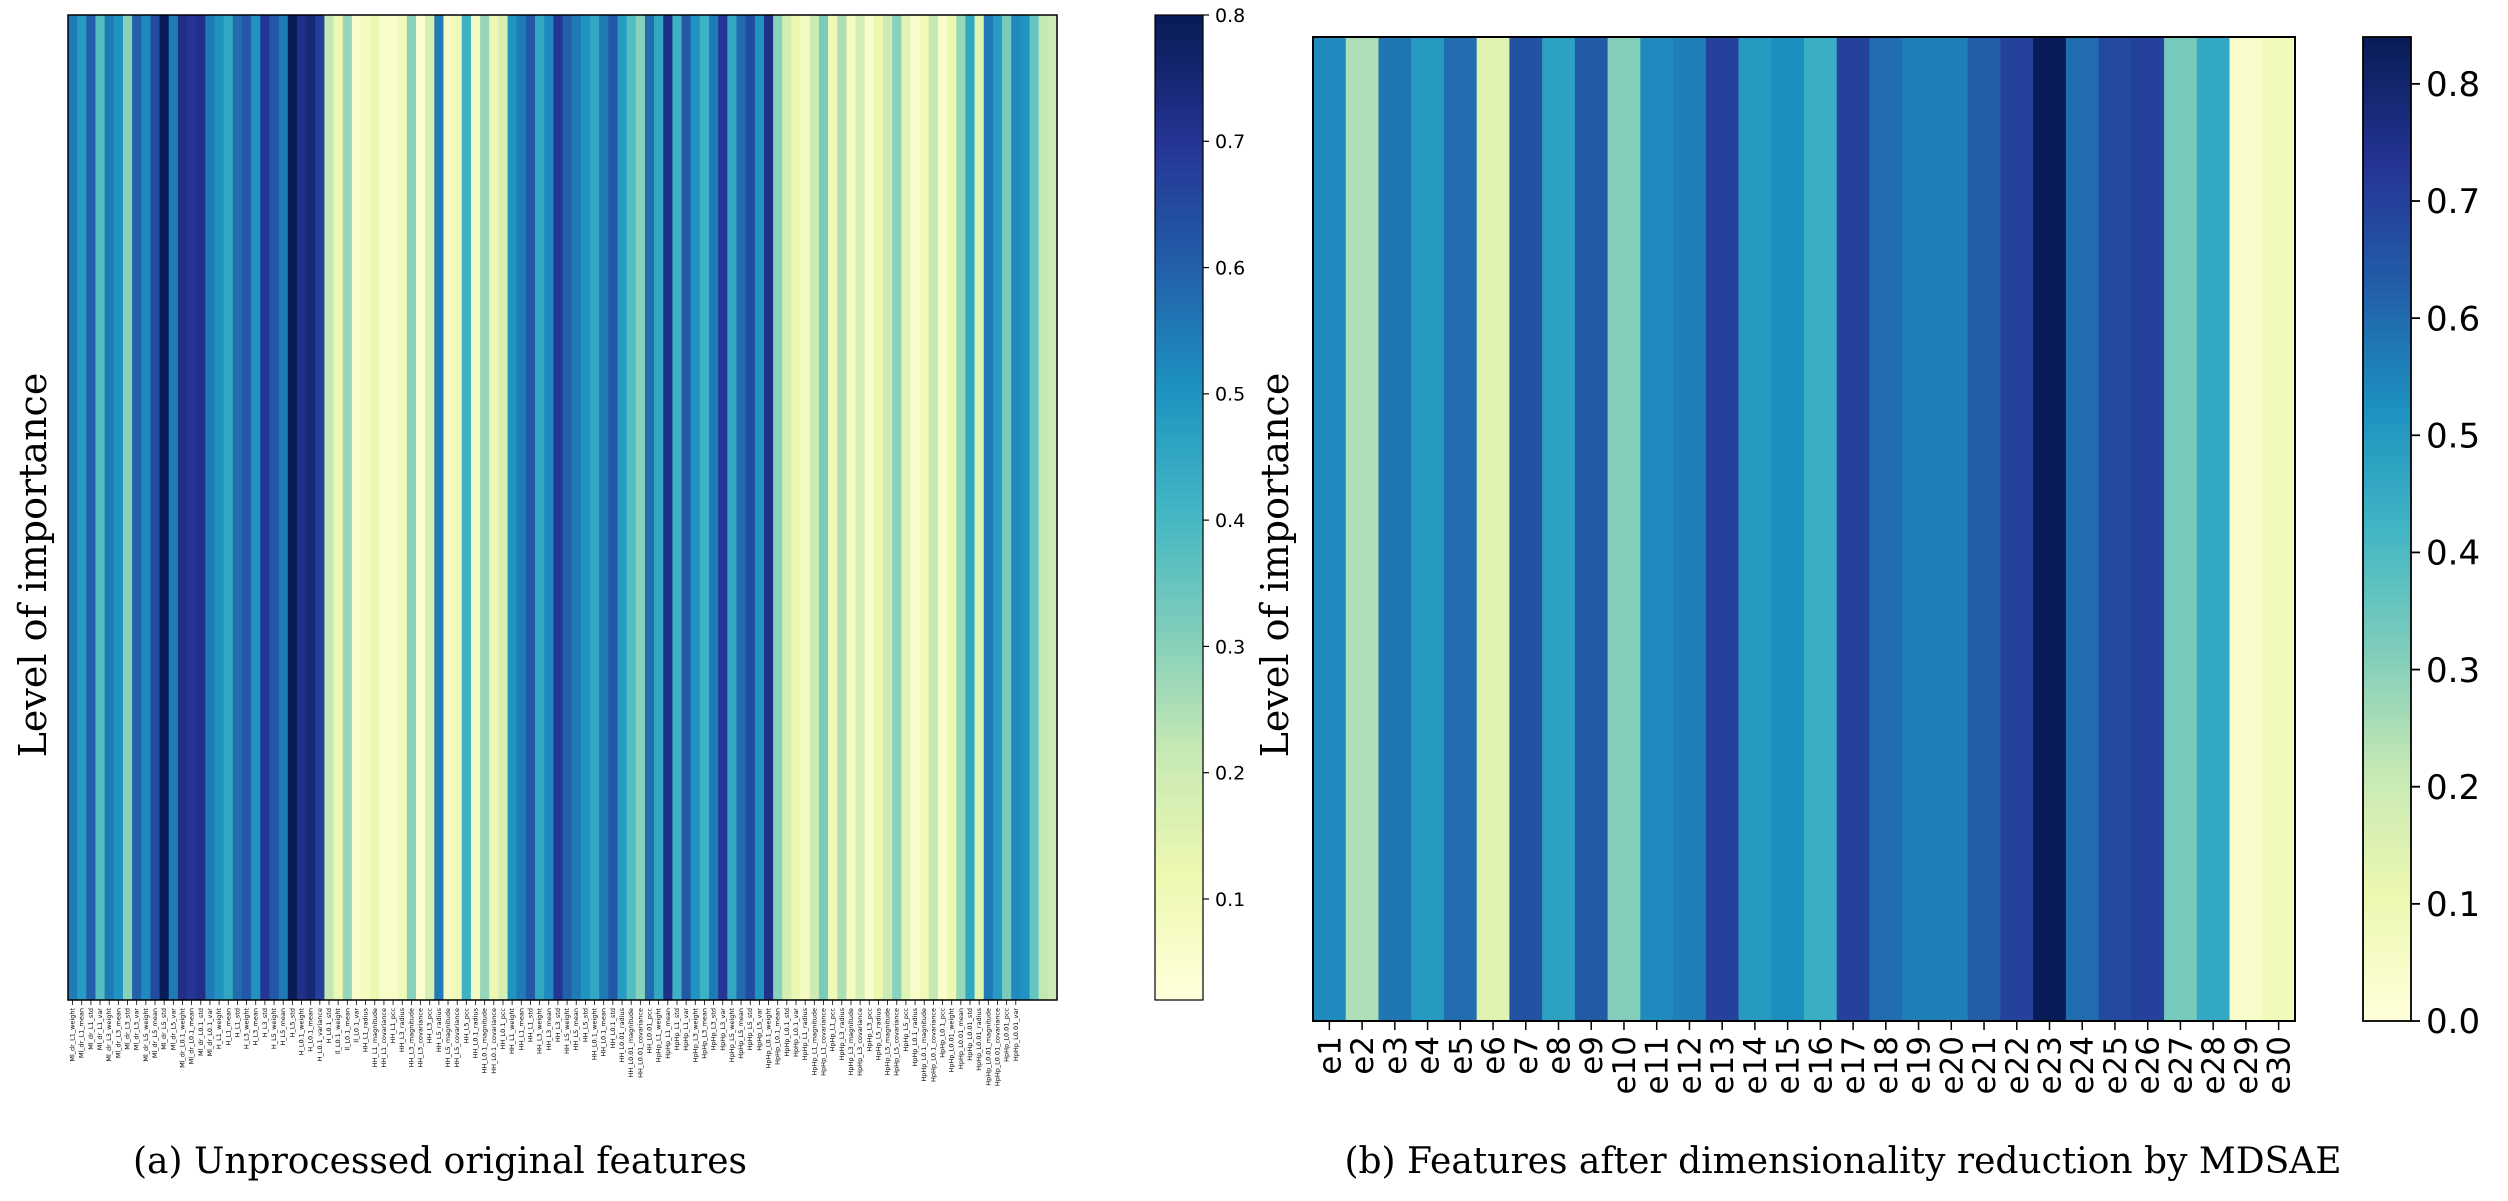 This screenshot has height=1201, width=2508. Describe the element at coordinates (567, 1031) in the screenshot. I see `x-tick-label: HH_L5_weight` at that location.